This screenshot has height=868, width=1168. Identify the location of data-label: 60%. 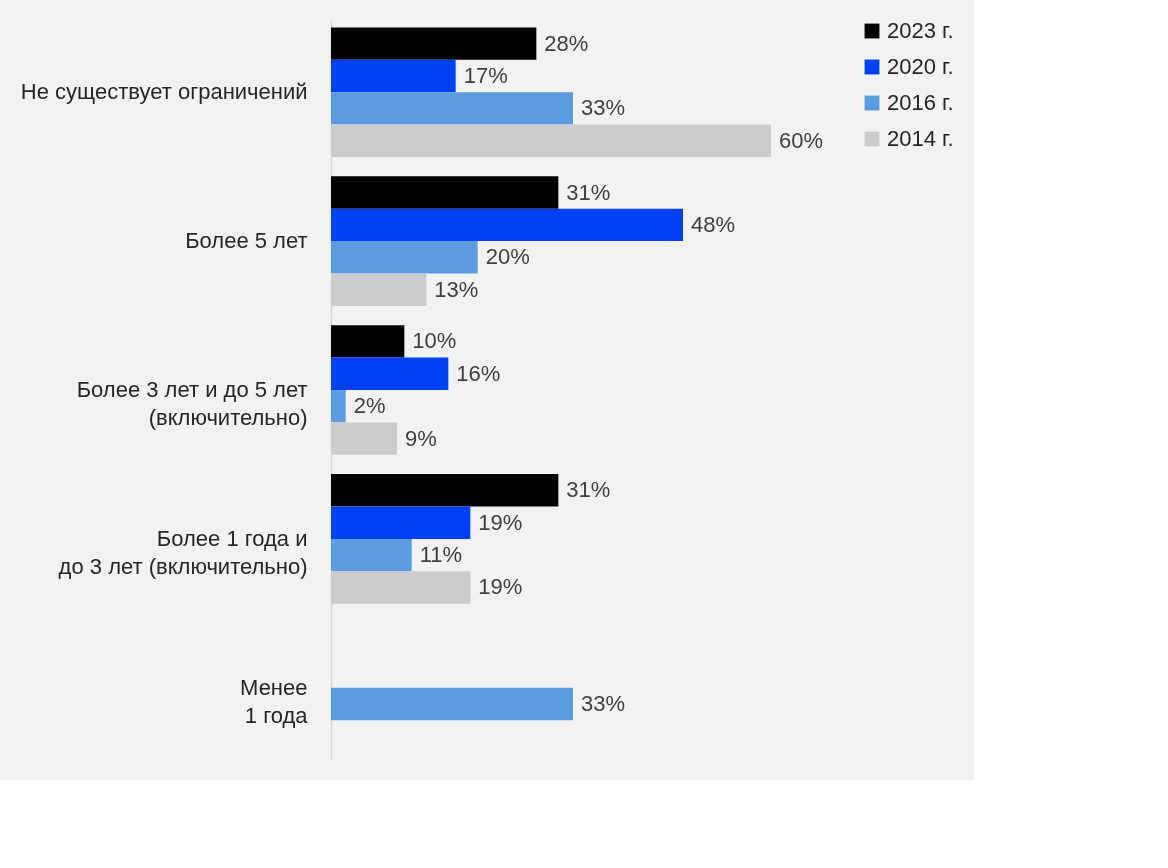
(801, 140).